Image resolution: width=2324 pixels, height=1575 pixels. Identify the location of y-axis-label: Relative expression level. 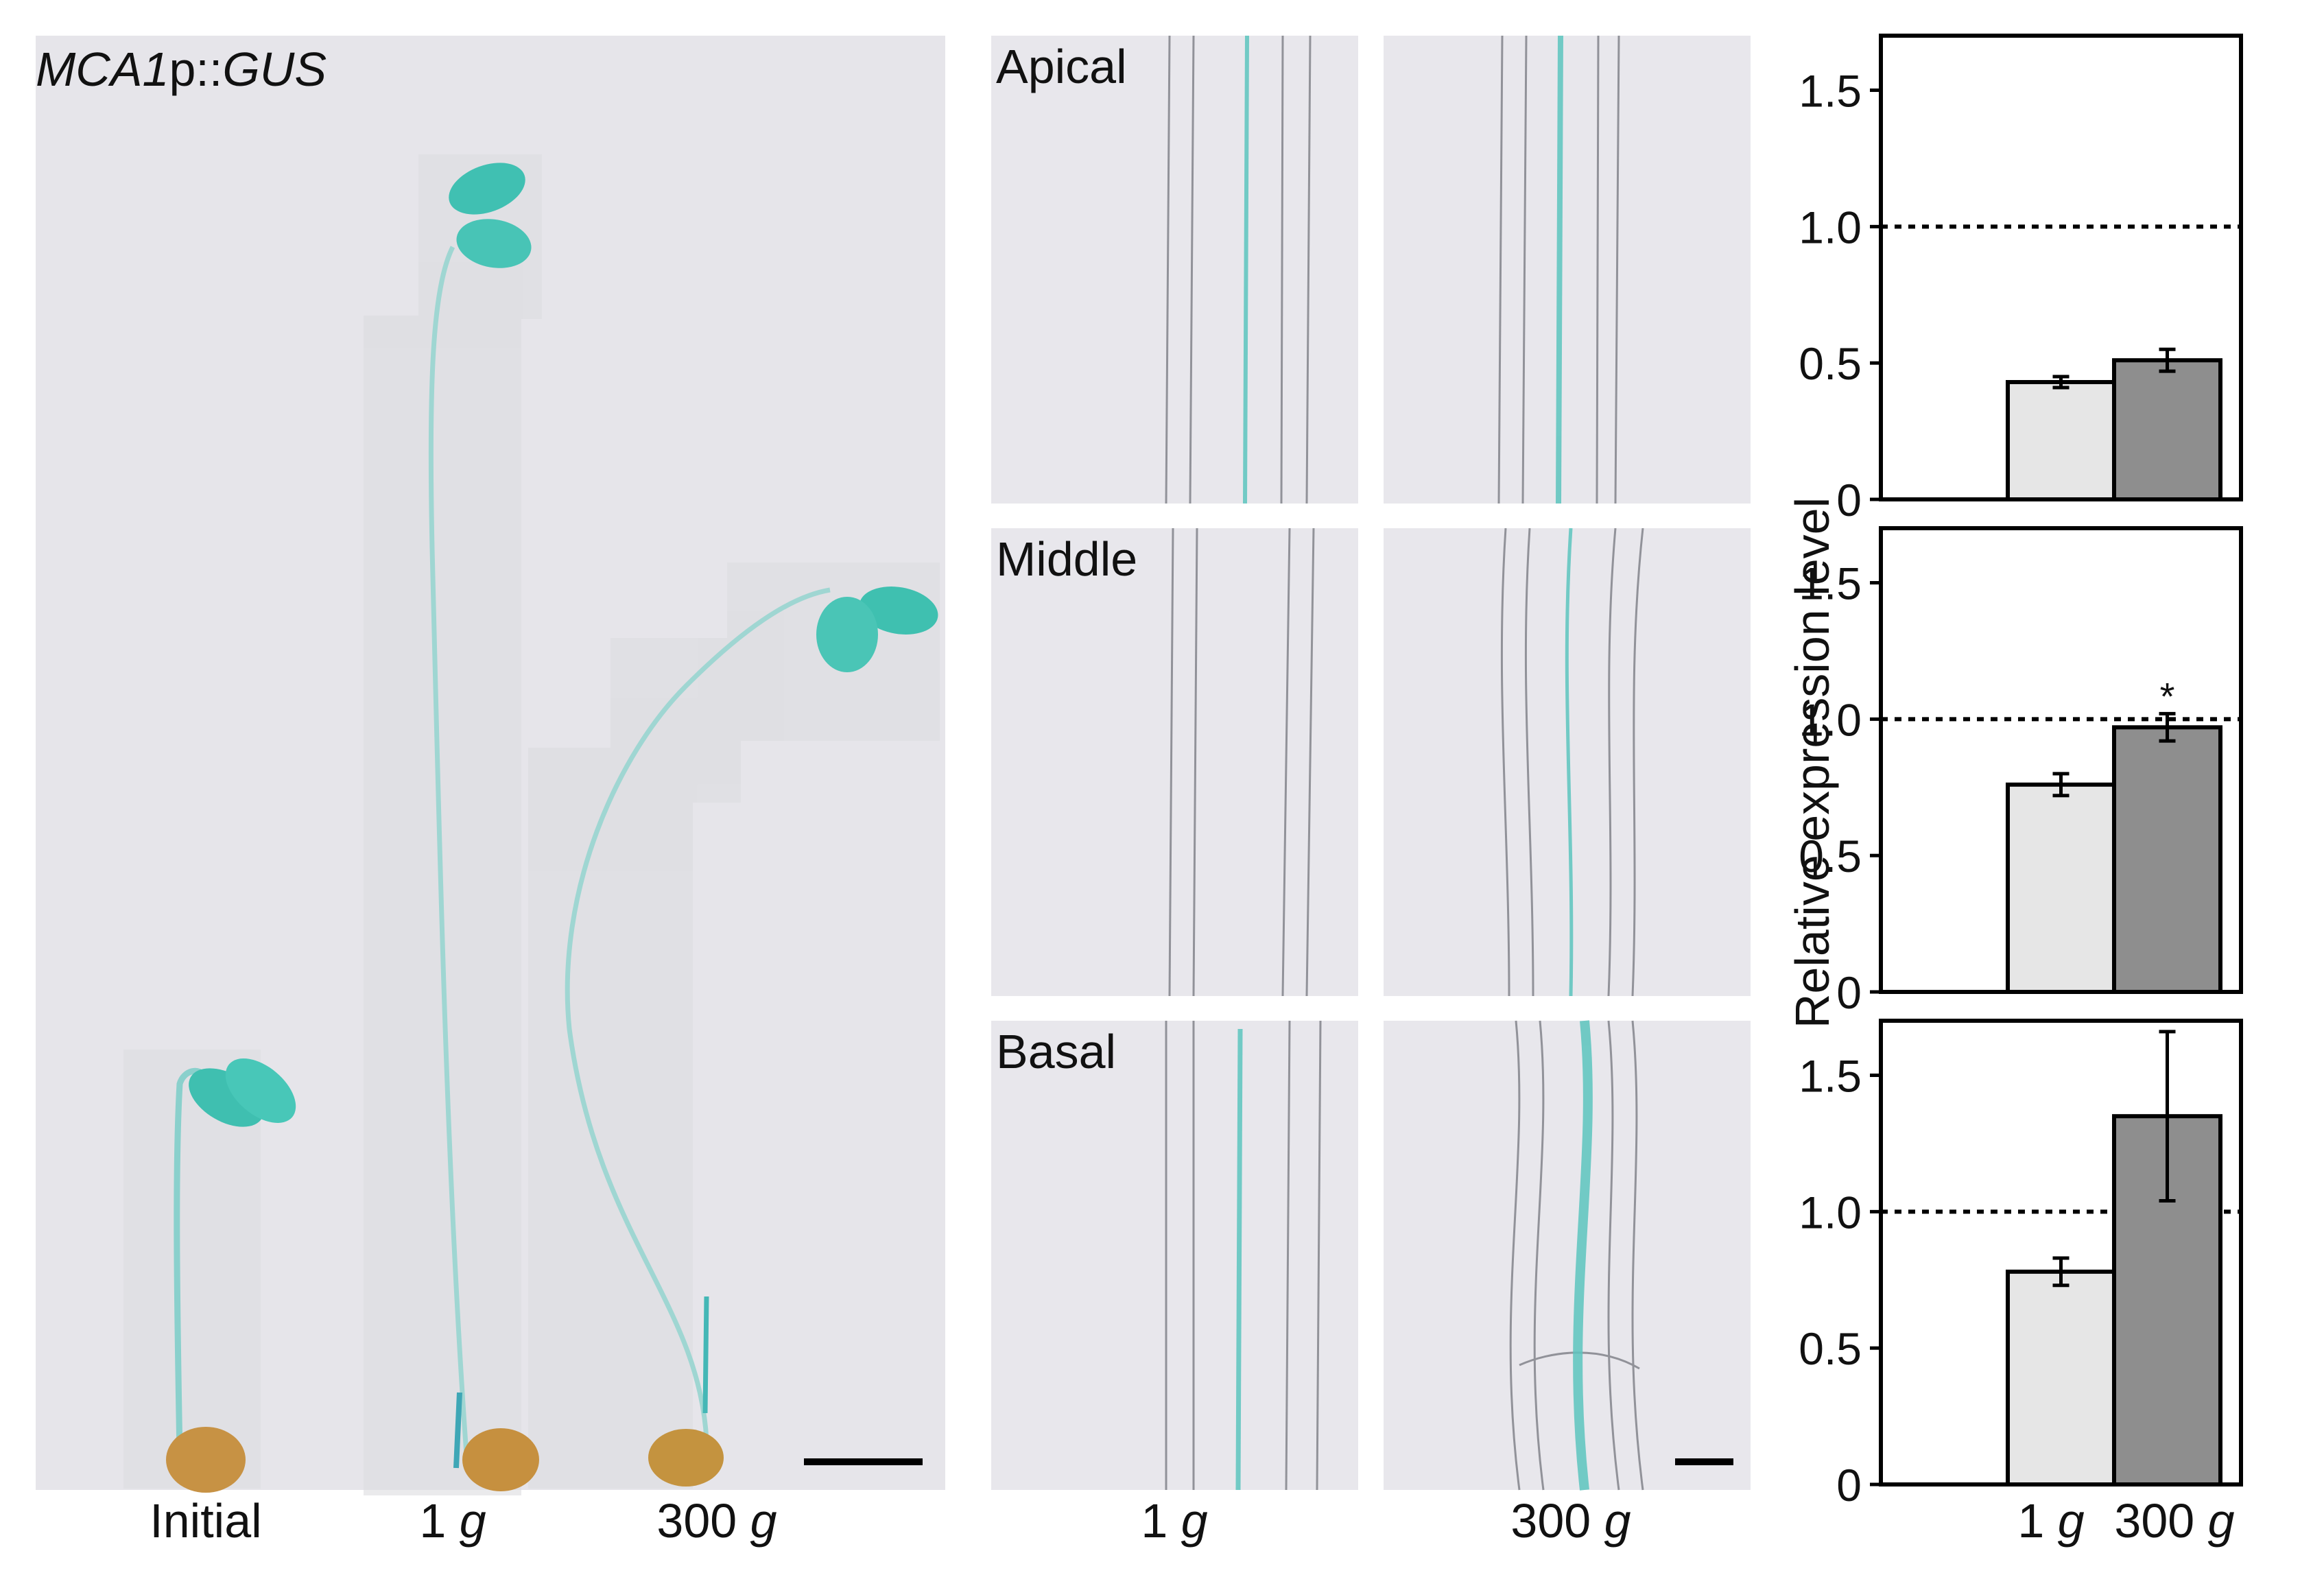
(1812, 763).